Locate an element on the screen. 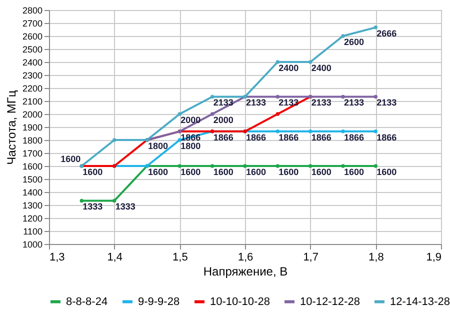 This screenshot has width=450, height=312. y-tick-label: 1300 is located at coordinates (32, 205).